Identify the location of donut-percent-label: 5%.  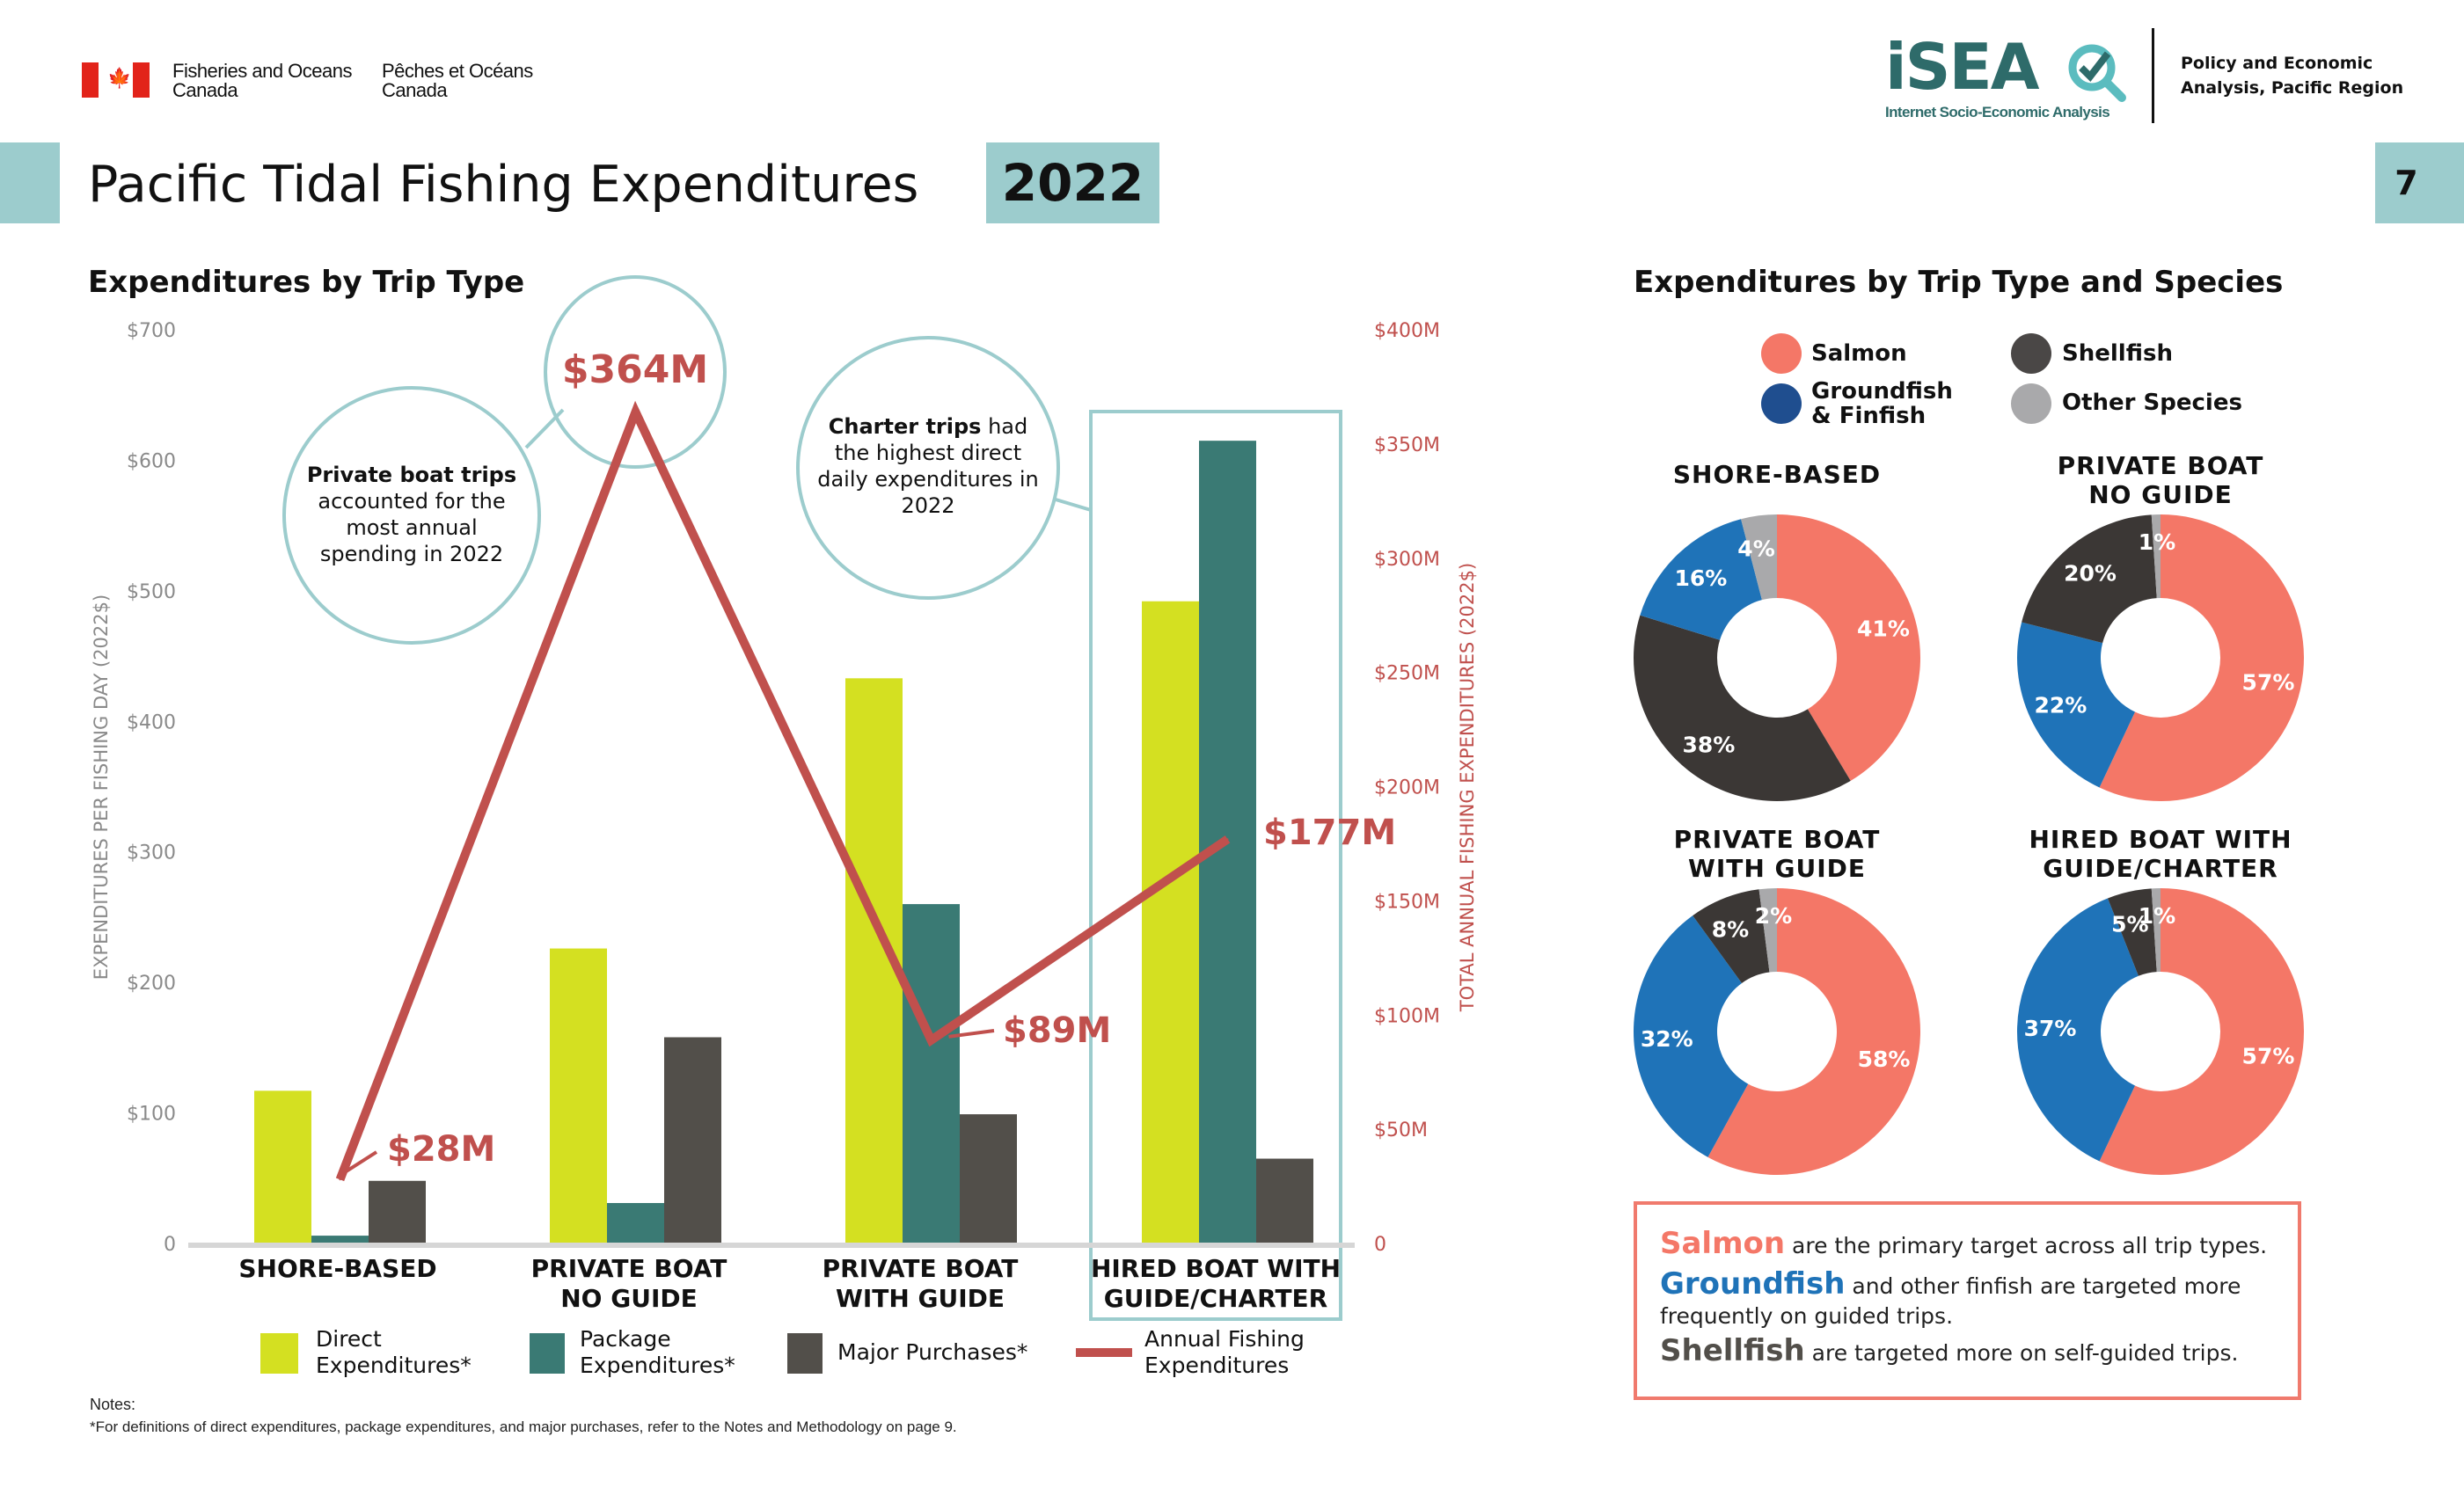
(2129, 924).